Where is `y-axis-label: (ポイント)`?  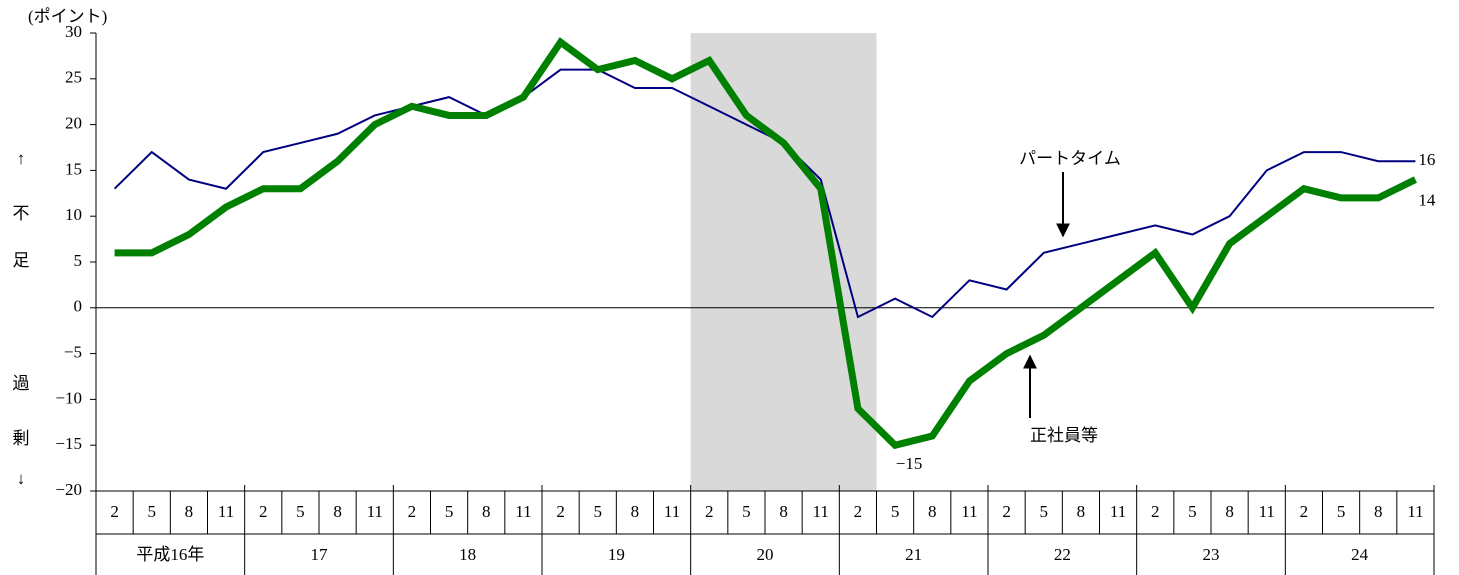
y-axis-label: (ポイント) is located at coordinates (67, 16).